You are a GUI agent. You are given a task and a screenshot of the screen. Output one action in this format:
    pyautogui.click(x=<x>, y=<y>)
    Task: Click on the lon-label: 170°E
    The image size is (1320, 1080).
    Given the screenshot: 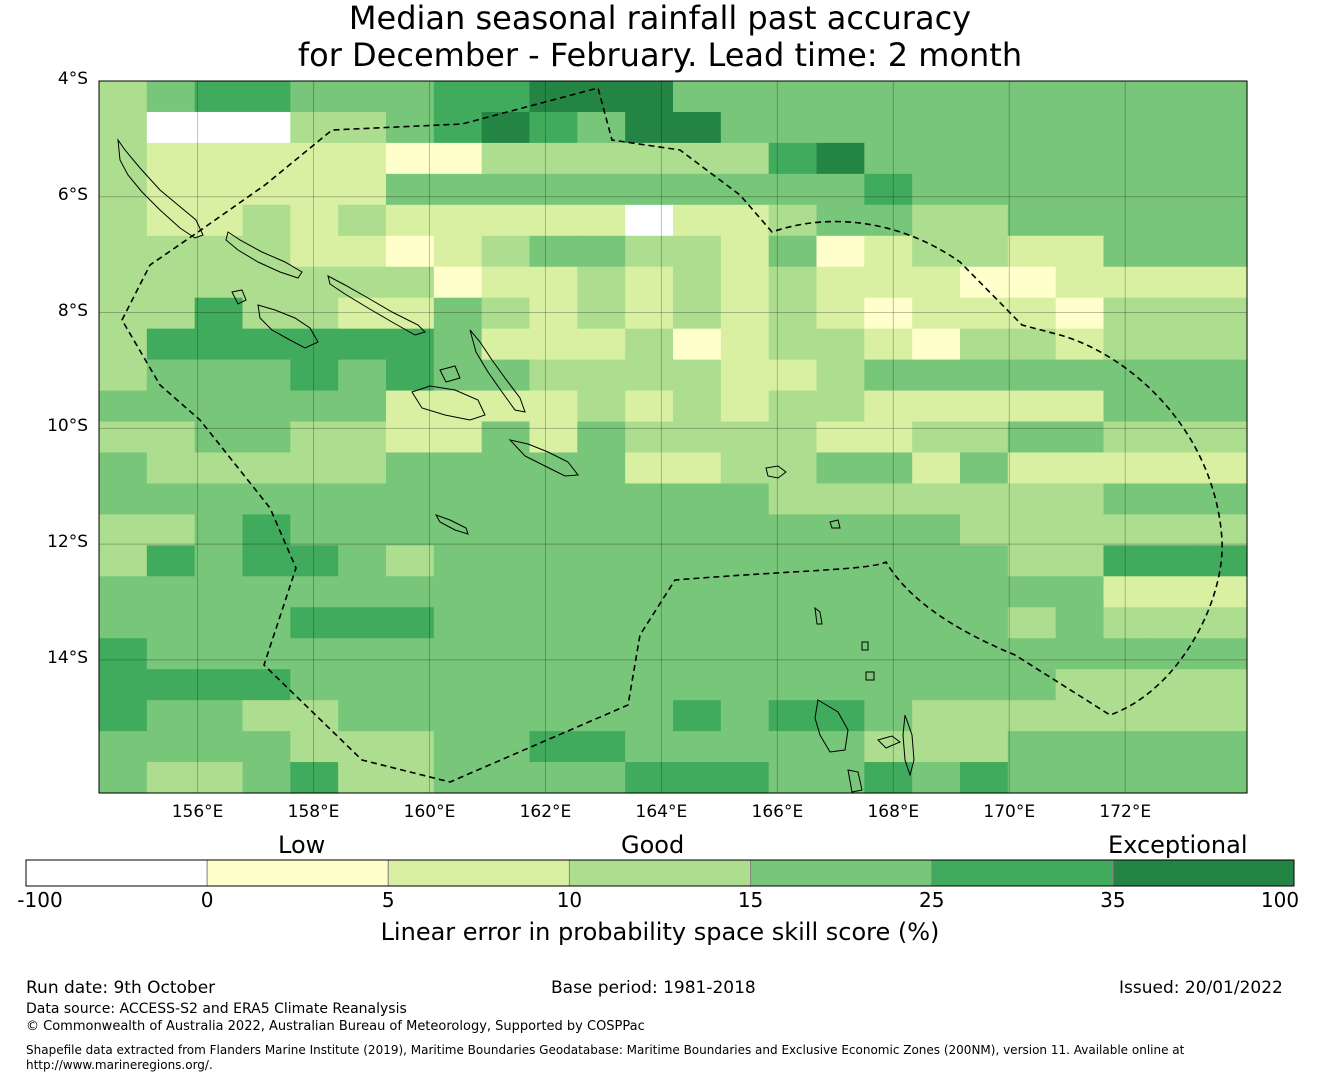 What is the action you would take?
    pyautogui.click(x=1009, y=812)
    